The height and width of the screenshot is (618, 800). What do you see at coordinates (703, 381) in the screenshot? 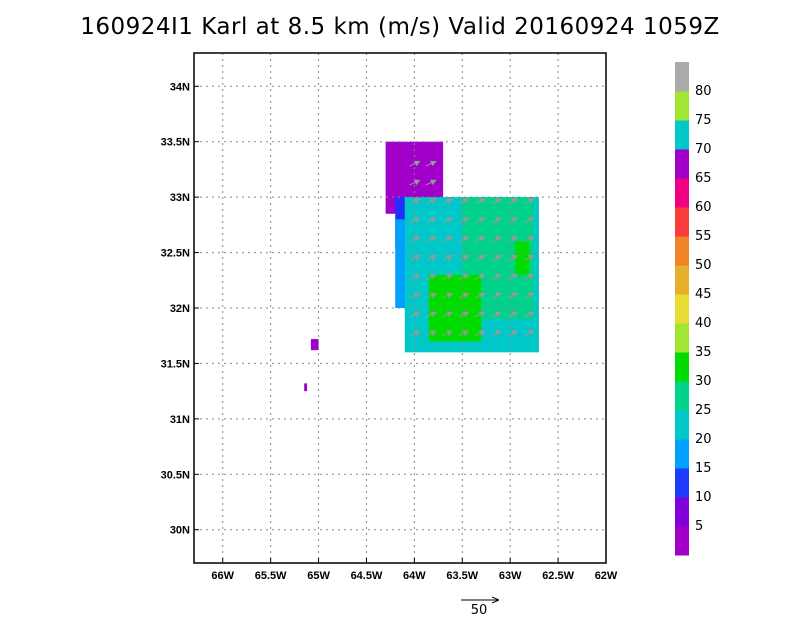
I see `colorbar-label: 30` at bounding box center [703, 381].